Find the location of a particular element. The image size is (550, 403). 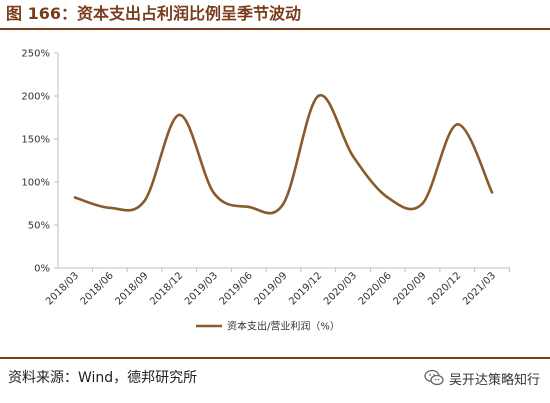

figure-title: 图 166：资本支出占利润比例呈季节波动 is located at coordinates (153, 13).